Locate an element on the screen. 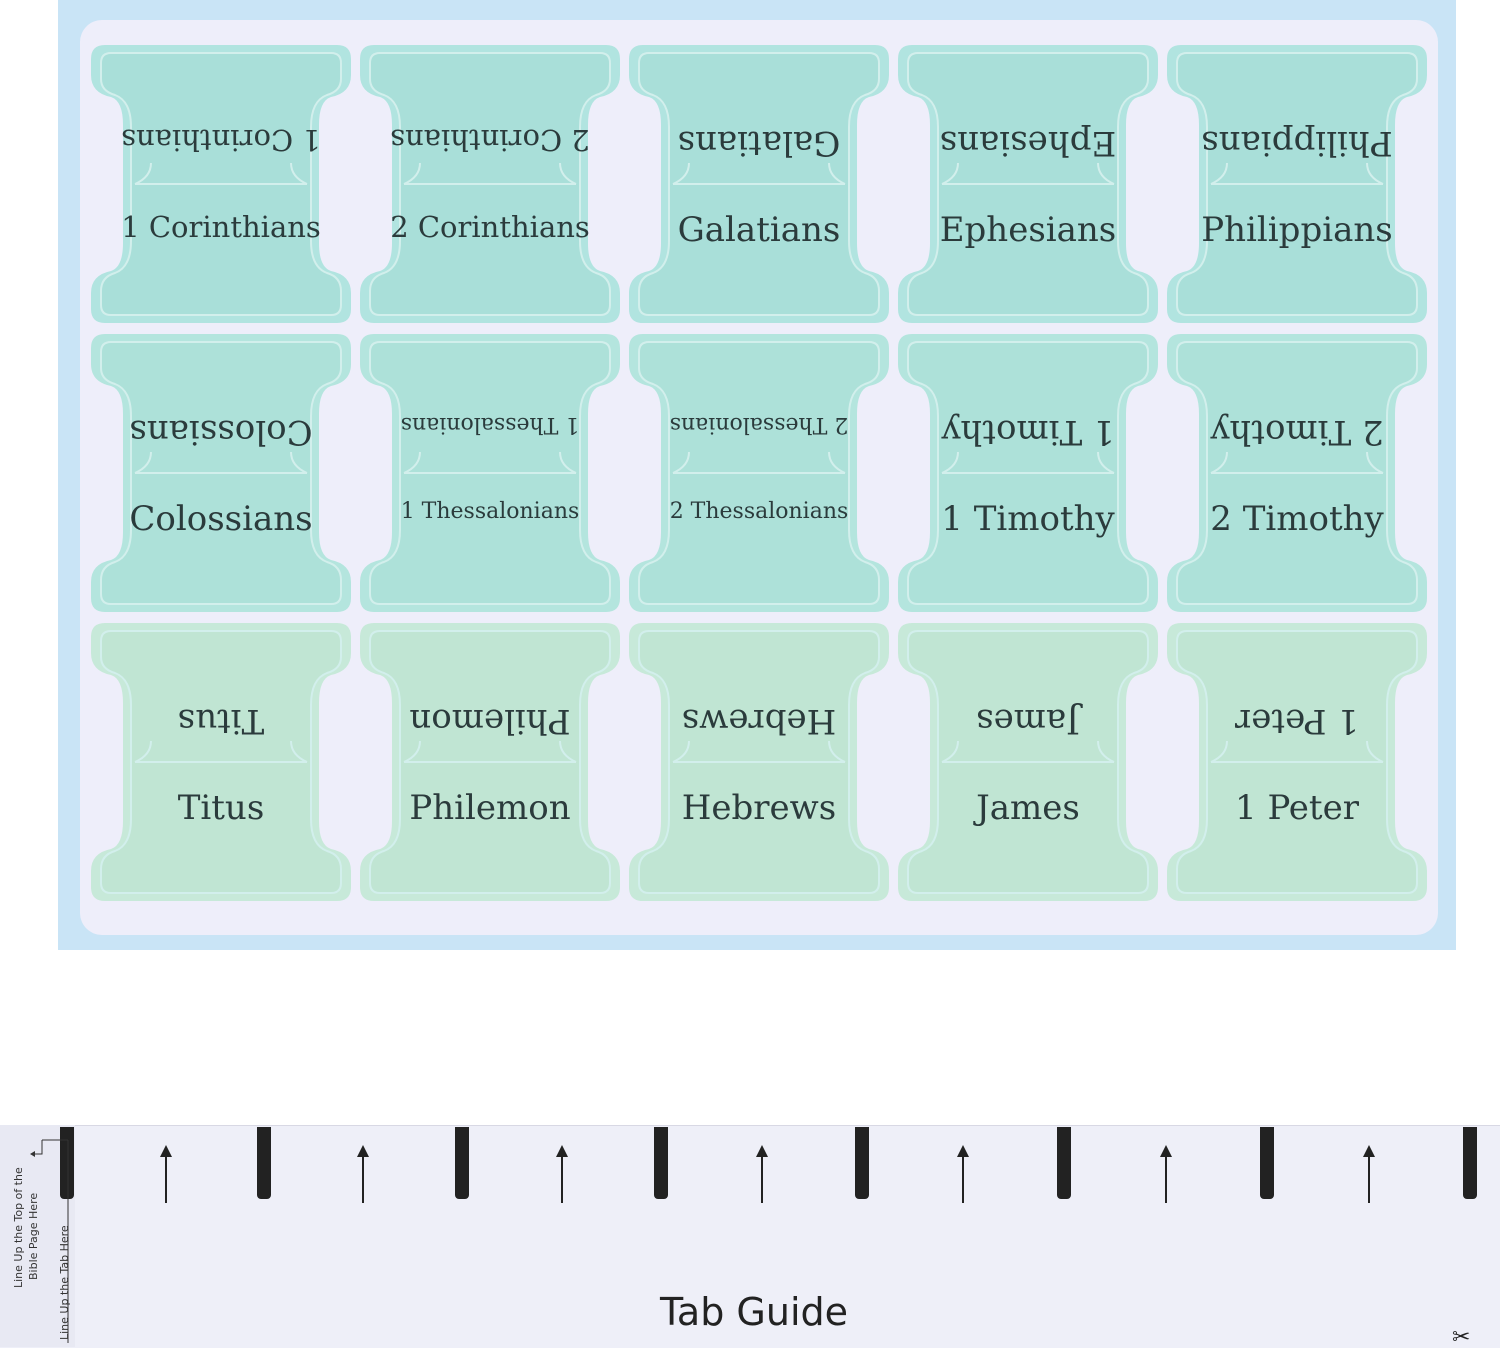  tab-sticker: 1 Corinthians 1 Corinthians is located at coordinates (221, 184).